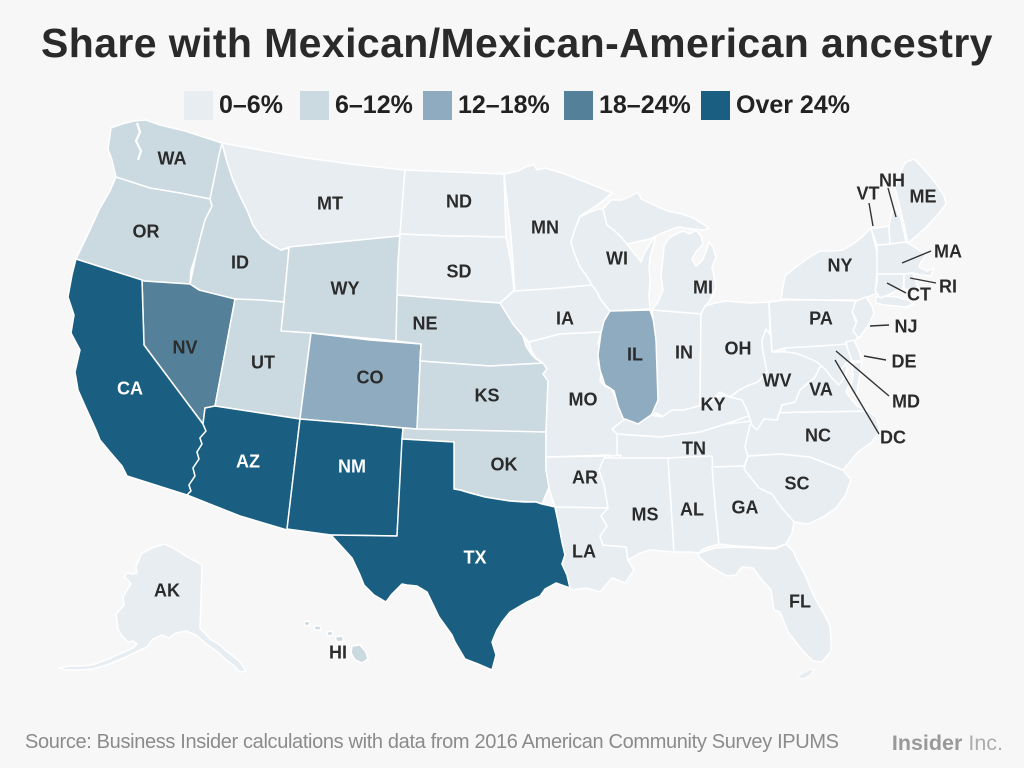  I want to click on svg-text: VT, so click(867, 194).